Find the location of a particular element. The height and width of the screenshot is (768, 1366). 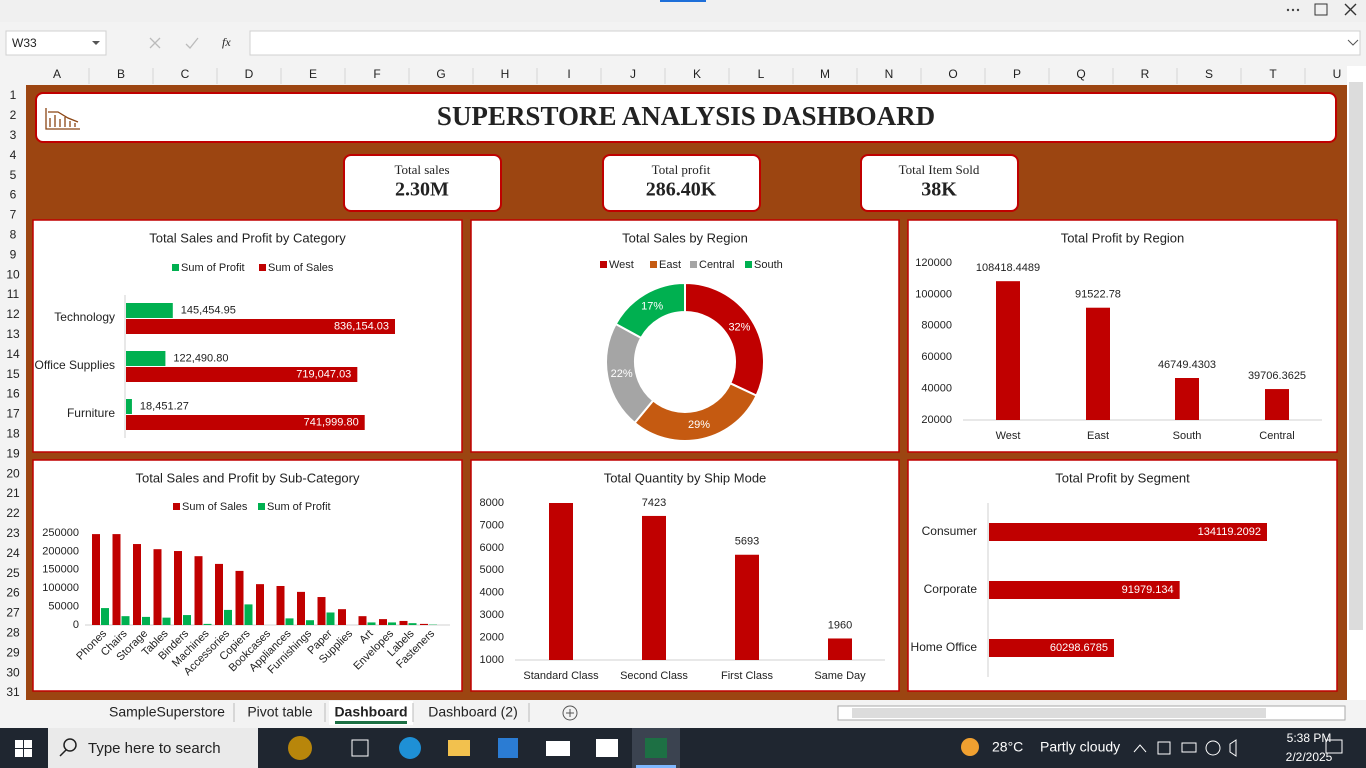

row-header: 6 is located at coordinates (13, 195).